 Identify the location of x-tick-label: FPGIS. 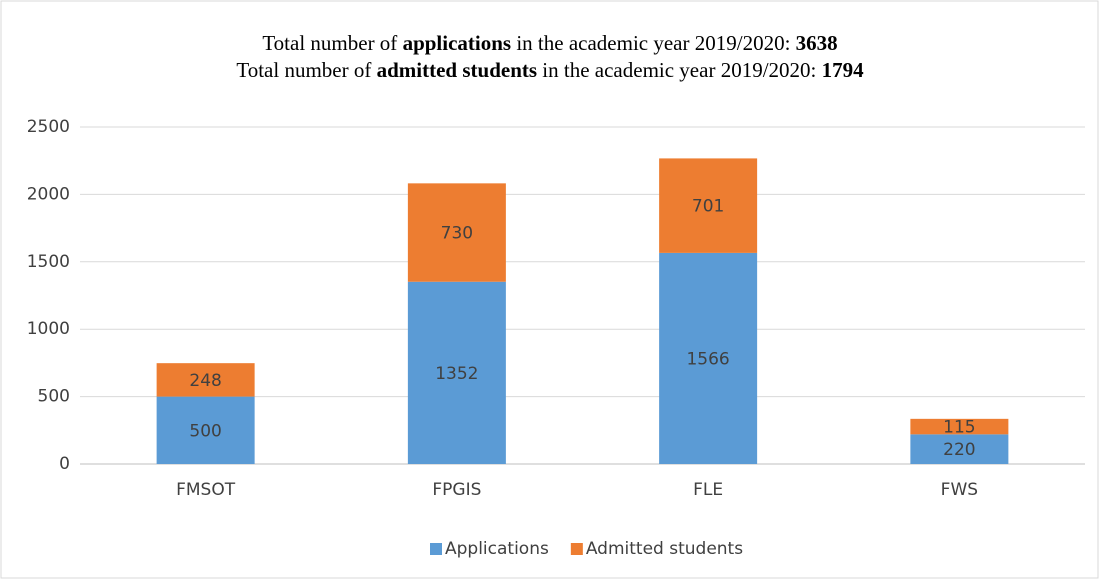
(456, 490).